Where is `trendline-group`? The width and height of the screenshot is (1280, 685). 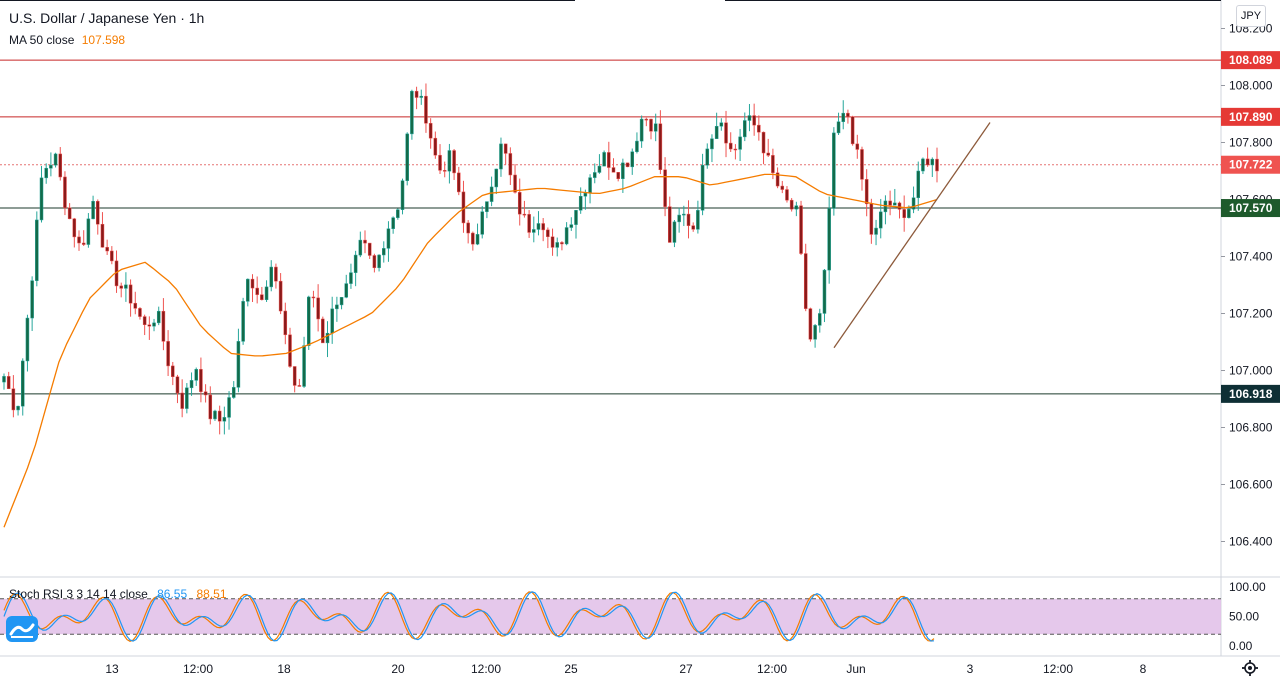 trendline-group is located at coordinates (912, 235).